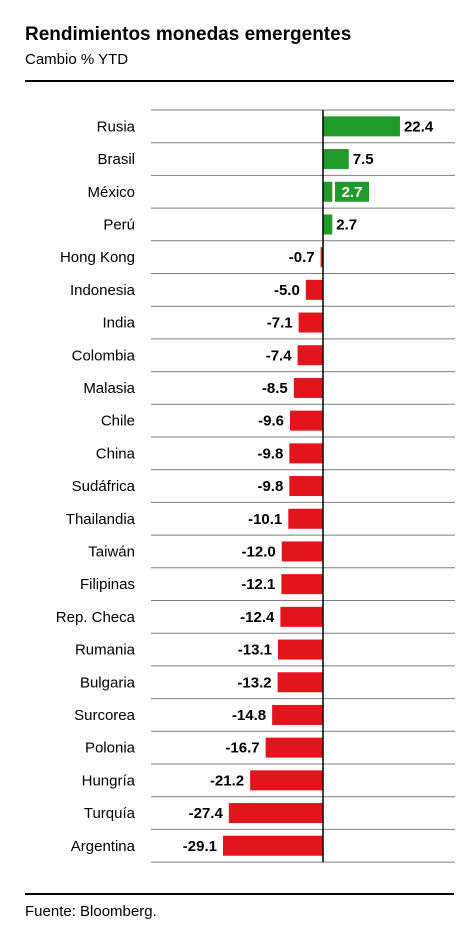 This screenshot has width=474, height=949. What do you see at coordinates (109, 388) in the screenshot?
I see `category-label: Malasia` at bounding box center [109, 388].